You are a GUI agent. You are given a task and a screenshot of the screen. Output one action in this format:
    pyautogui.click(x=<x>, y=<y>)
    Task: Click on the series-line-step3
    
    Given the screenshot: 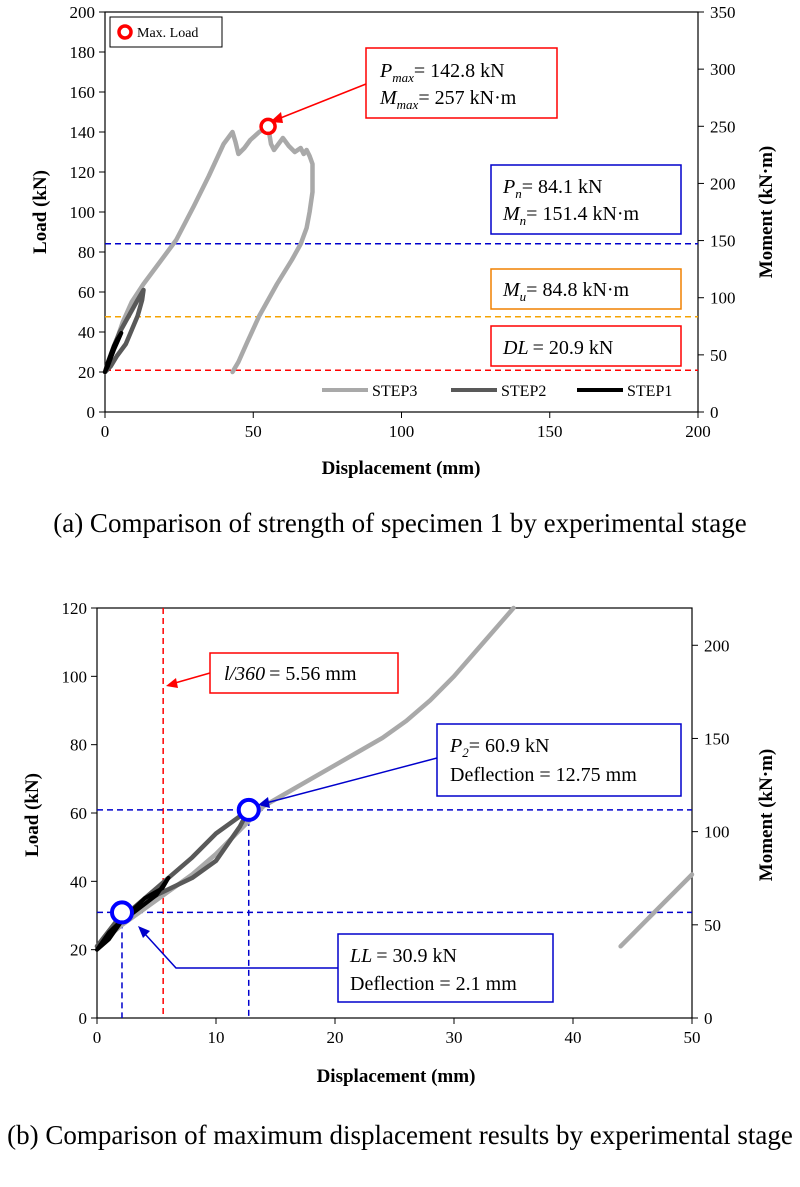 What is the action you would take?
    pyautogui.click(x=208, y=249)
    